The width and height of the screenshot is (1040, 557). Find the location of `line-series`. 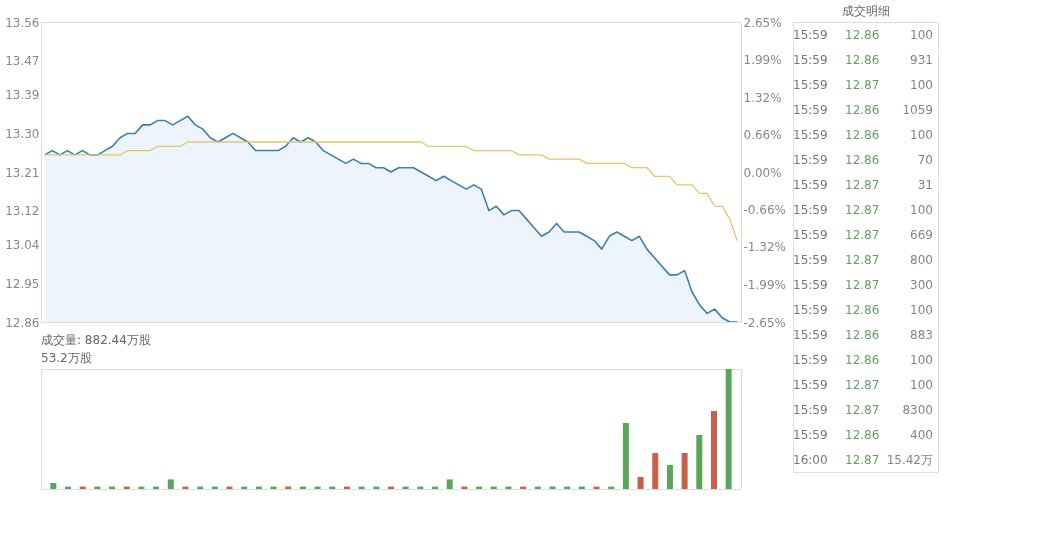

line-series is located at coordinates (391, 191).